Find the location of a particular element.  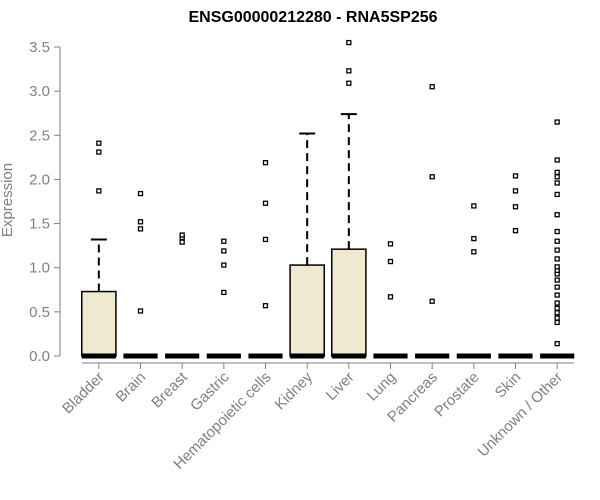

x-tick-label: Bladder is located at coordinates (83, 393).